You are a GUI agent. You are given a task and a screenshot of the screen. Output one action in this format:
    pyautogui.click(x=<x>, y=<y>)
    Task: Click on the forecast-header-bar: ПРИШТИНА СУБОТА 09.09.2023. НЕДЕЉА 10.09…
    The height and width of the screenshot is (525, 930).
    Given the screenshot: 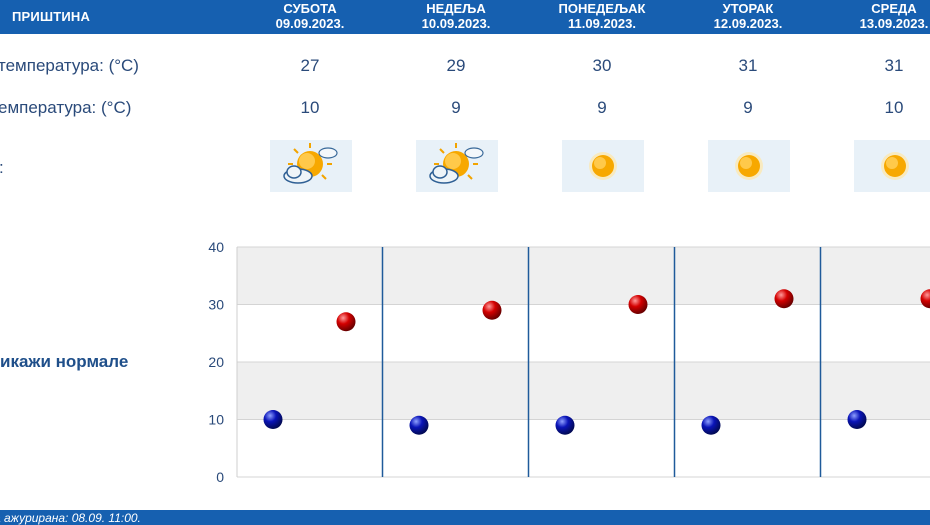 What is the action you would take?
    pyautogui.click(x=465, y=17)
    